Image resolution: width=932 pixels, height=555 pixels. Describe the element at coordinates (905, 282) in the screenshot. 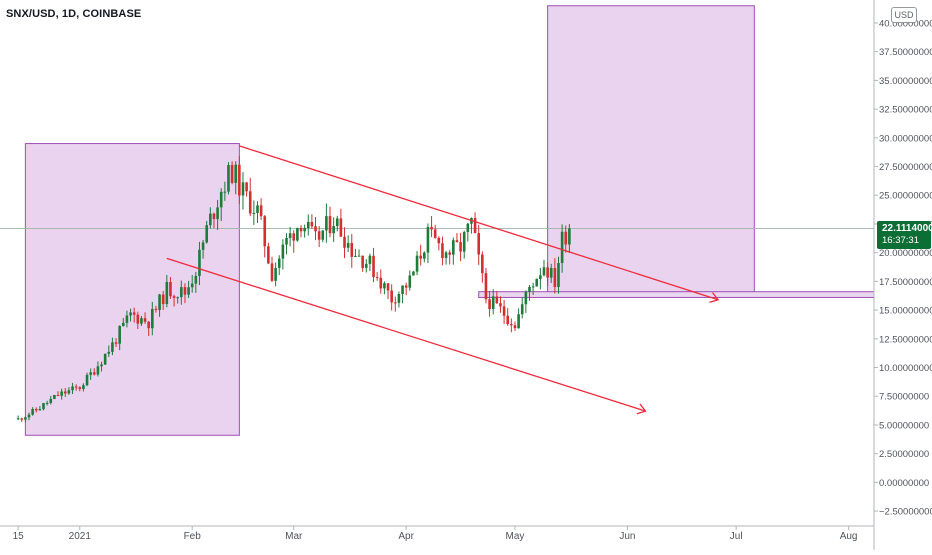

I see `y-tick-label: 17.50000000` at that location.